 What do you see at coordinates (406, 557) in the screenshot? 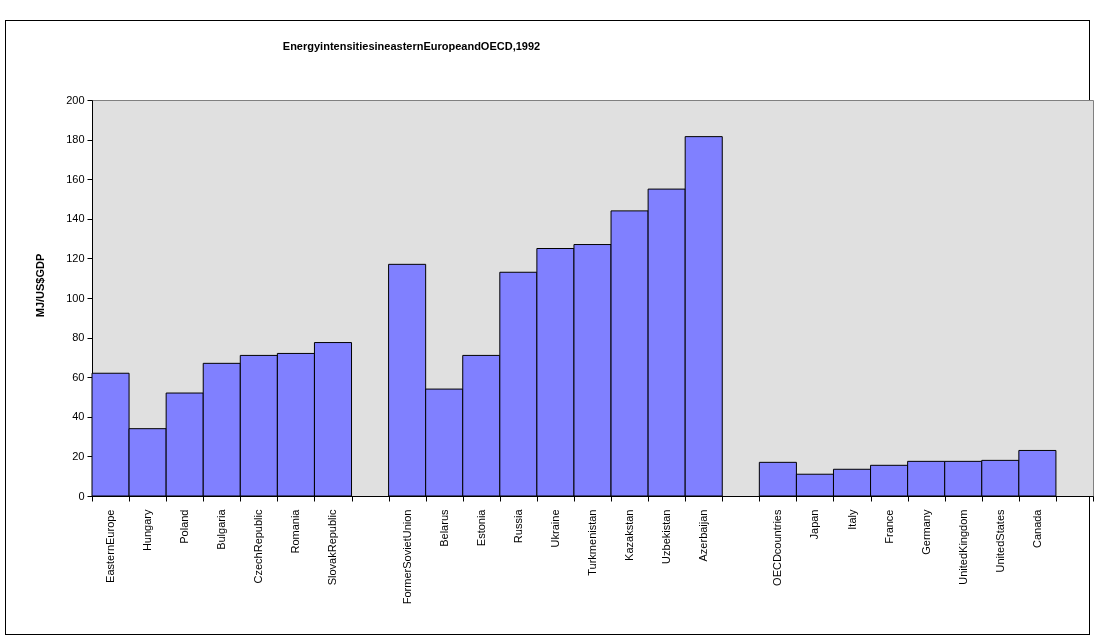
I see `x-tick-label: FormerSovietUnion` at bounding box center [406, 557].